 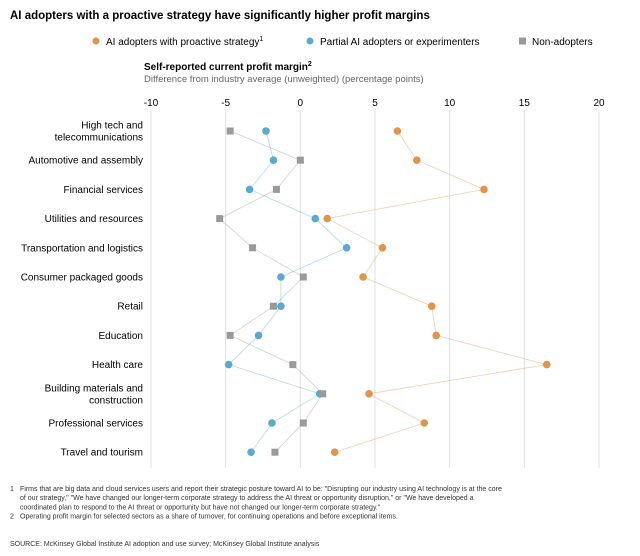 What do you see at coordinates (151, 103) in the screenshot?
I see `x-tick-label: -10` at bounding box center [151, 103].